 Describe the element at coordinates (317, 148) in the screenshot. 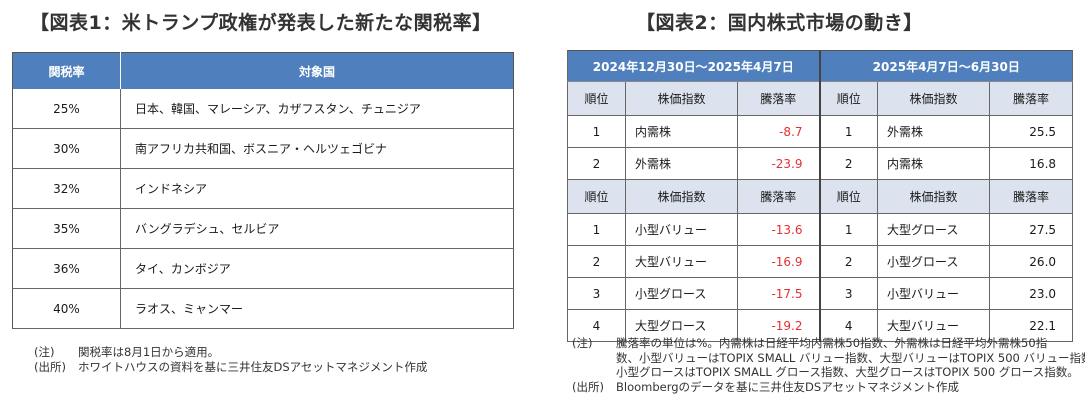

I see `countries-cell: 南アフリカ共和国、ボスニア・ヘルツェゴビナ` at that location.